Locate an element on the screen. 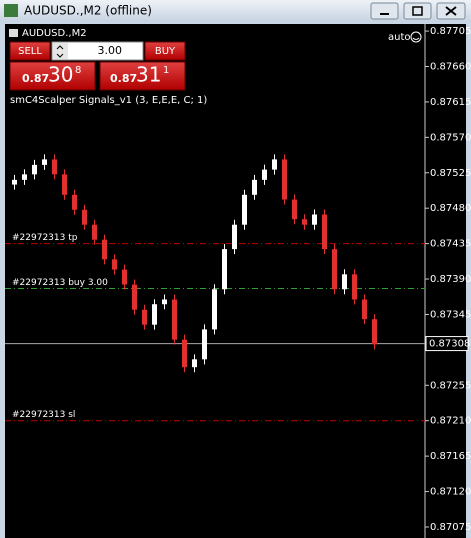  current-price-box is located at coordinates (447, 344).